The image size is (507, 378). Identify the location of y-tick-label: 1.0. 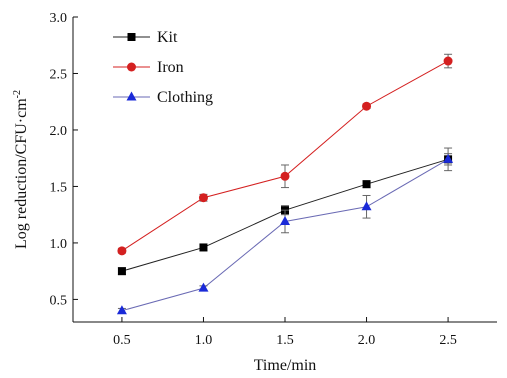
(59, 244).